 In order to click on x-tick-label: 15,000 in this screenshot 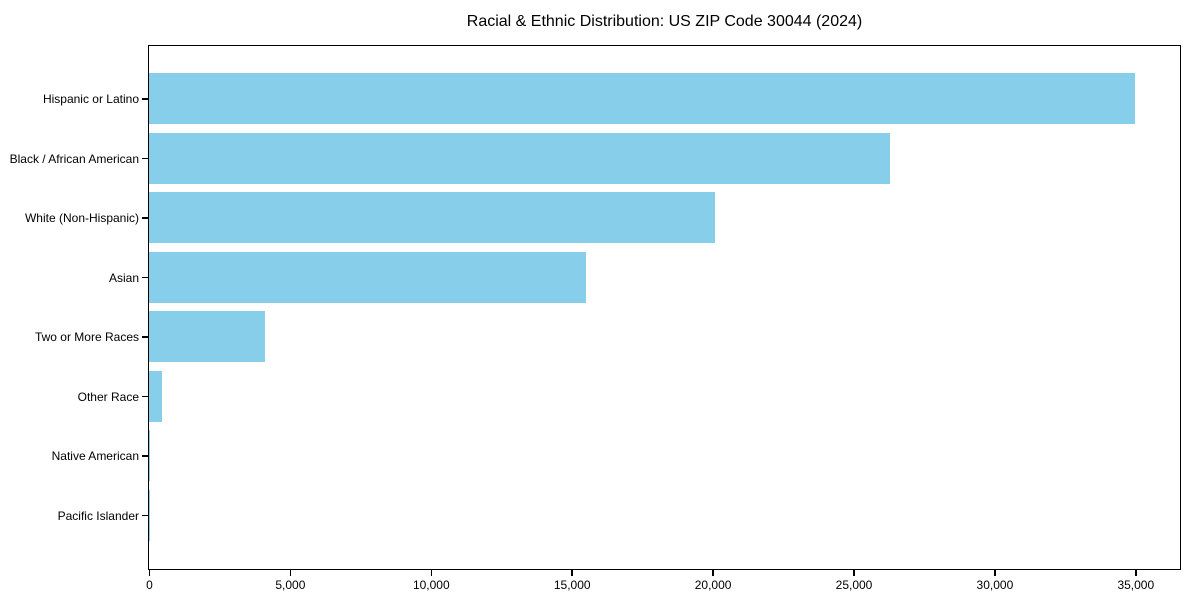, I will do `click(572, 585)`.